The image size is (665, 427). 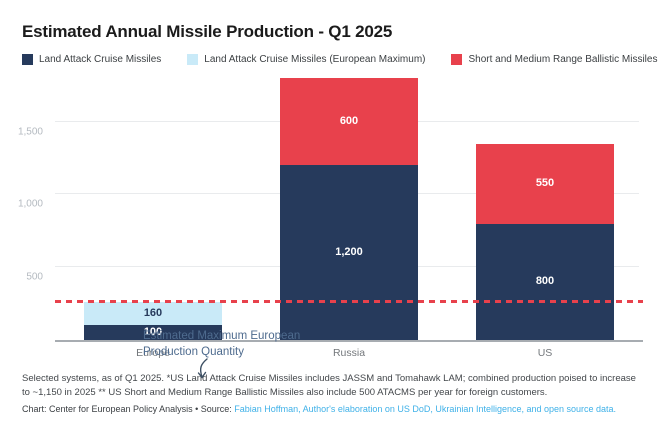 I want to click on annotation-line-2: Production Quantity, so click(x=194, y=351).